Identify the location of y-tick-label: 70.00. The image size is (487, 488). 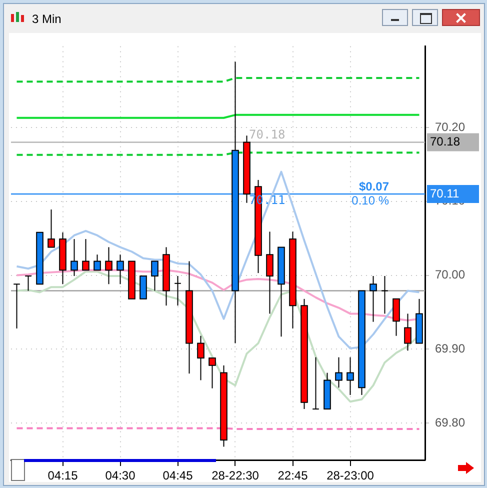
(450, 275).